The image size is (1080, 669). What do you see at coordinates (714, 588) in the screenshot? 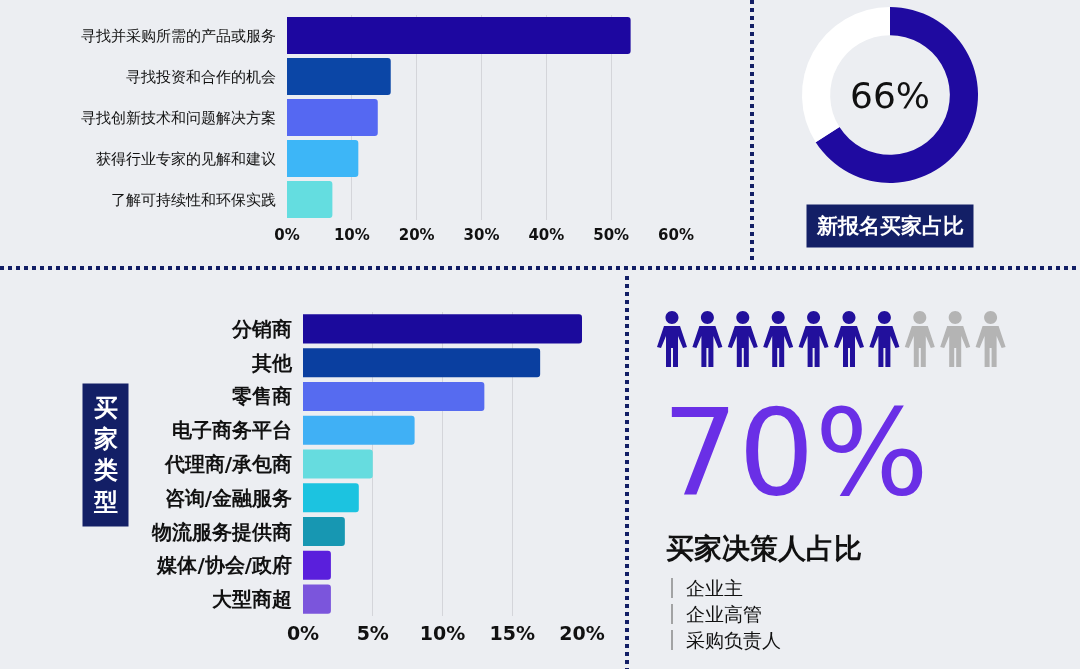
I see `text: 企业主` at bounding box center [714, 588].